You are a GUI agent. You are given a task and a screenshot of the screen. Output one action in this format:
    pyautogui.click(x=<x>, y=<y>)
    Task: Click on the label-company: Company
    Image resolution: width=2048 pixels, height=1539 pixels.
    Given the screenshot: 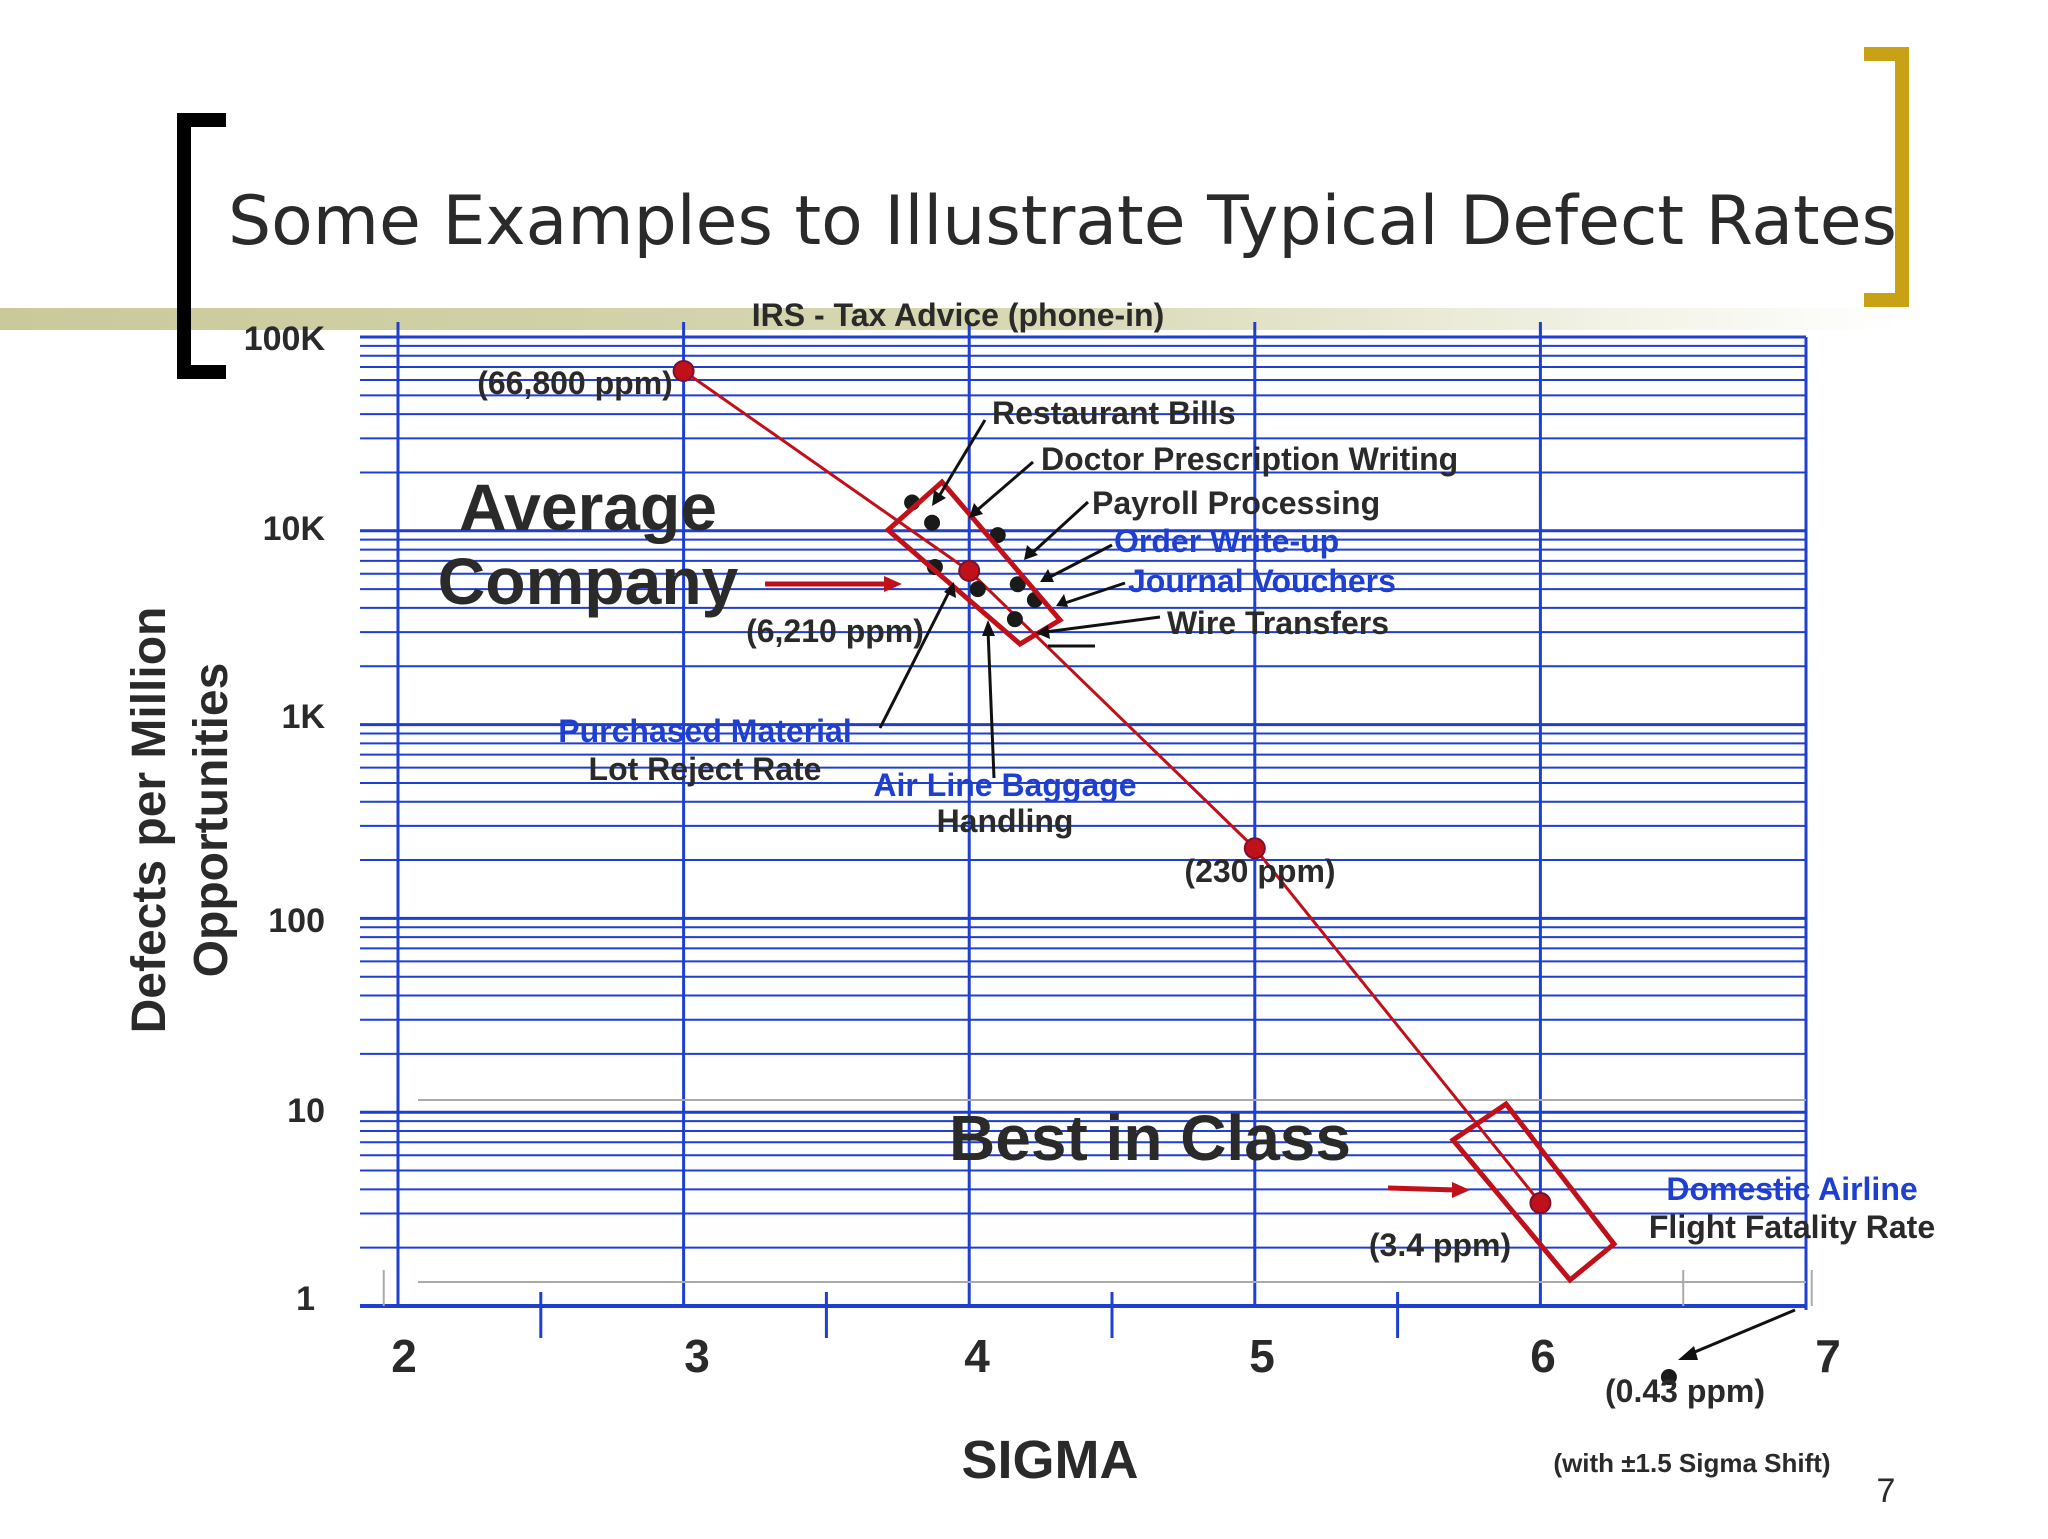 What is the action you would take?
    pyautogui.click(x=588, y=581)
    